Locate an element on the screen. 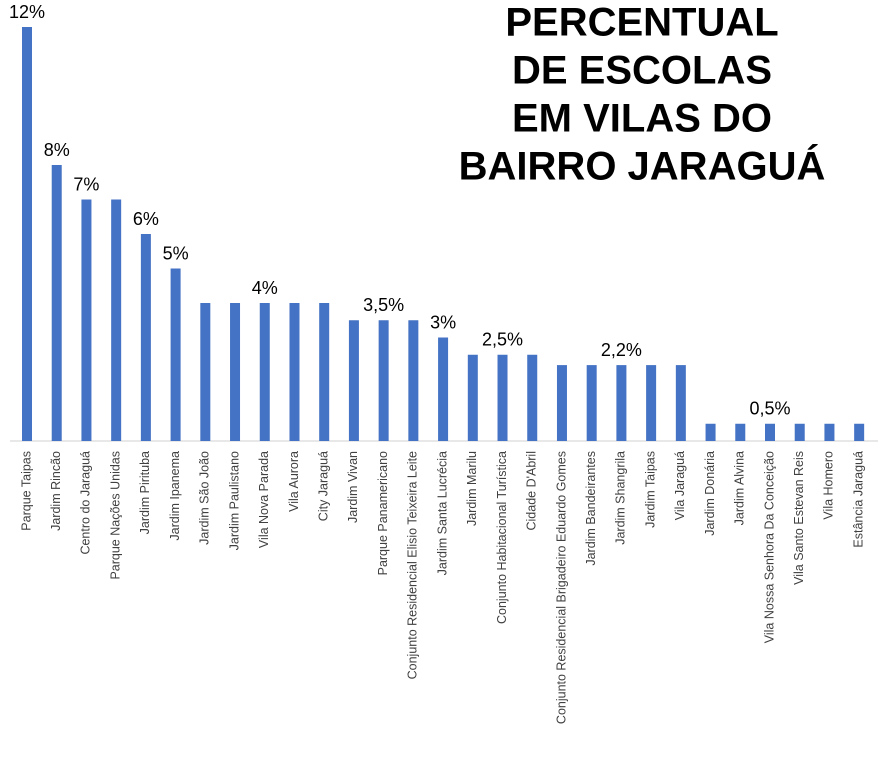  x-tick-label: Jardim Taipas is located at coordinates (650, 489).